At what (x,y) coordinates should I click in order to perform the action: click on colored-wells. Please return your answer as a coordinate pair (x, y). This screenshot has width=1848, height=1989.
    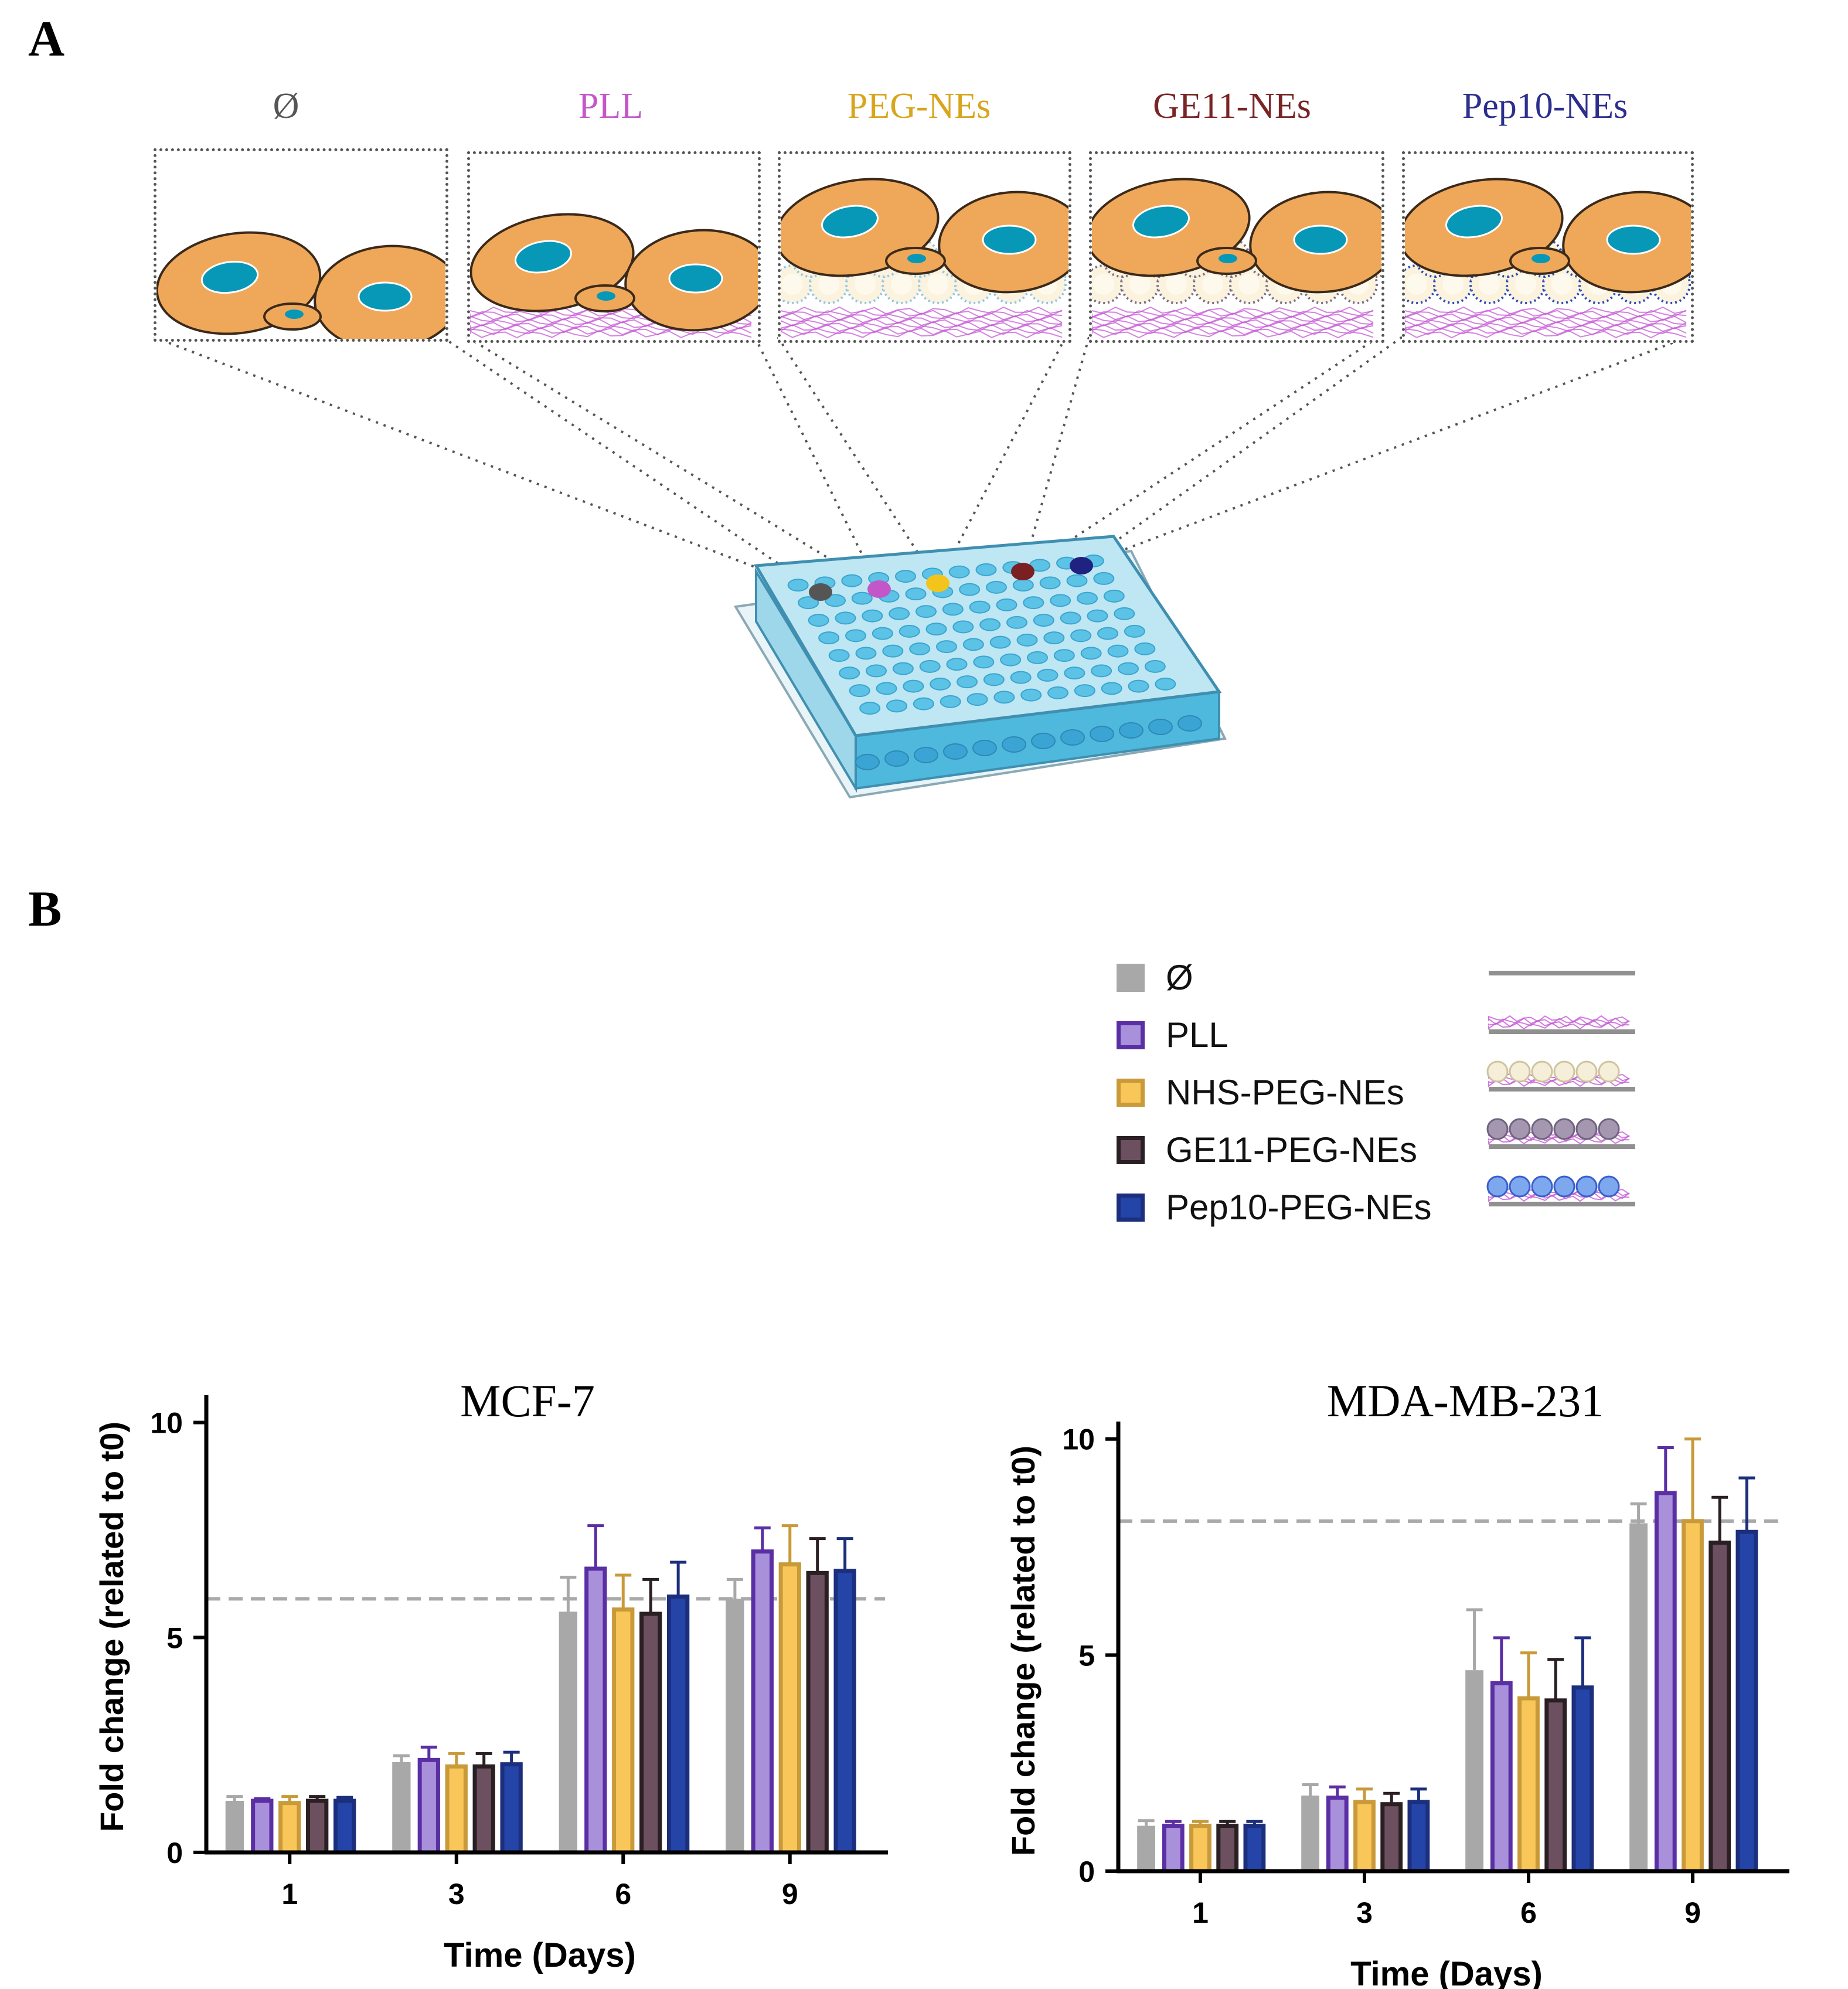
    Looking at the image, I should click on (951, 579).